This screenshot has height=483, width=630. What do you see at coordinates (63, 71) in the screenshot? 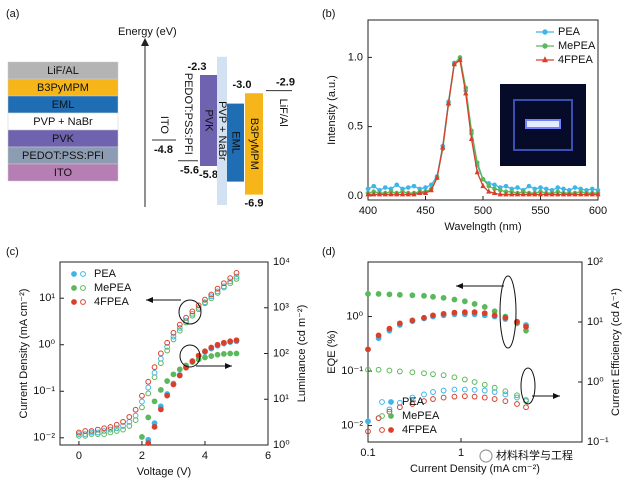
I see `stack-layer-label: LiF/AL` at bounding box center [63, 71].